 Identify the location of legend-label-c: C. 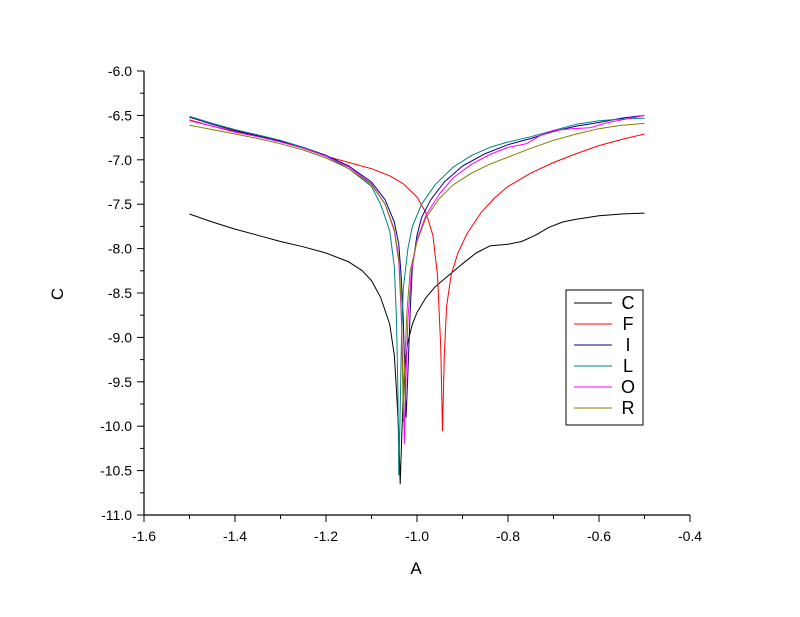
(628, 303).